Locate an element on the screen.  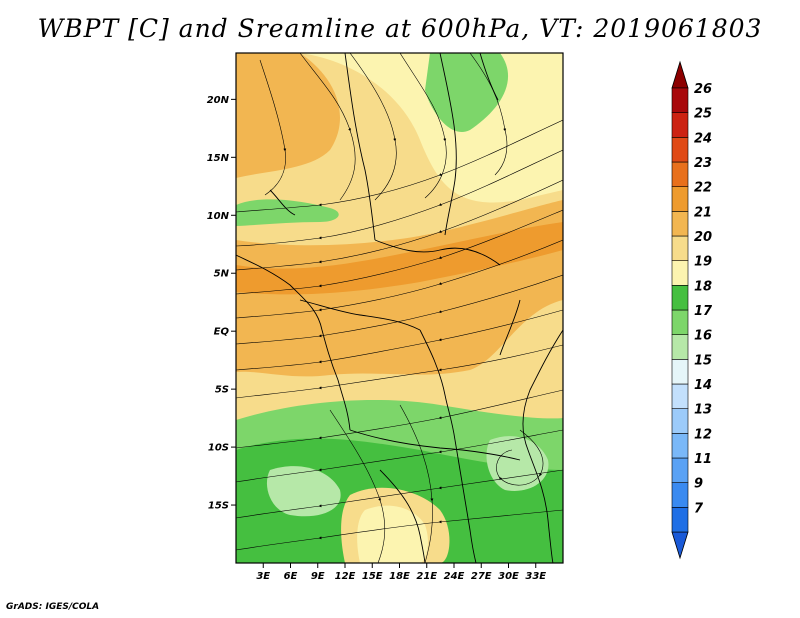
colorbar-label: 21 is located at coordinates (703, 212).